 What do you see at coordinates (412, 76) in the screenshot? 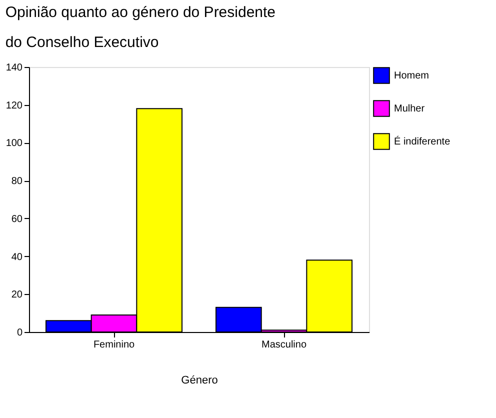
I see `legend-label: Homem` at bounding box center [412, 76].